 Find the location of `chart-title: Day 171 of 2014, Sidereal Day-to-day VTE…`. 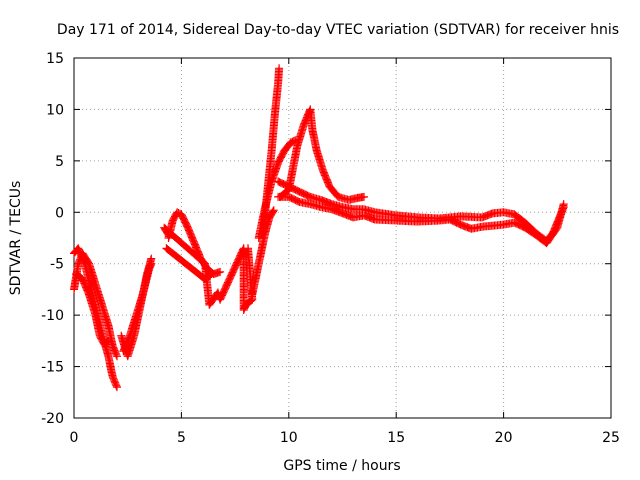

chart-title: Day 171 of 2014, Sidereal Day-to-day VTE… is located at coordinates (338, 30).